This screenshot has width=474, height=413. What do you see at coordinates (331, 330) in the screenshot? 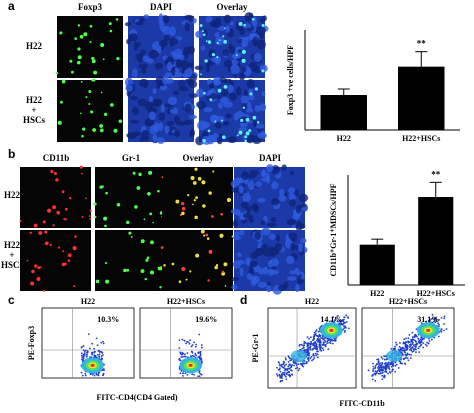
I see `density` at bounding box center [331, 330].